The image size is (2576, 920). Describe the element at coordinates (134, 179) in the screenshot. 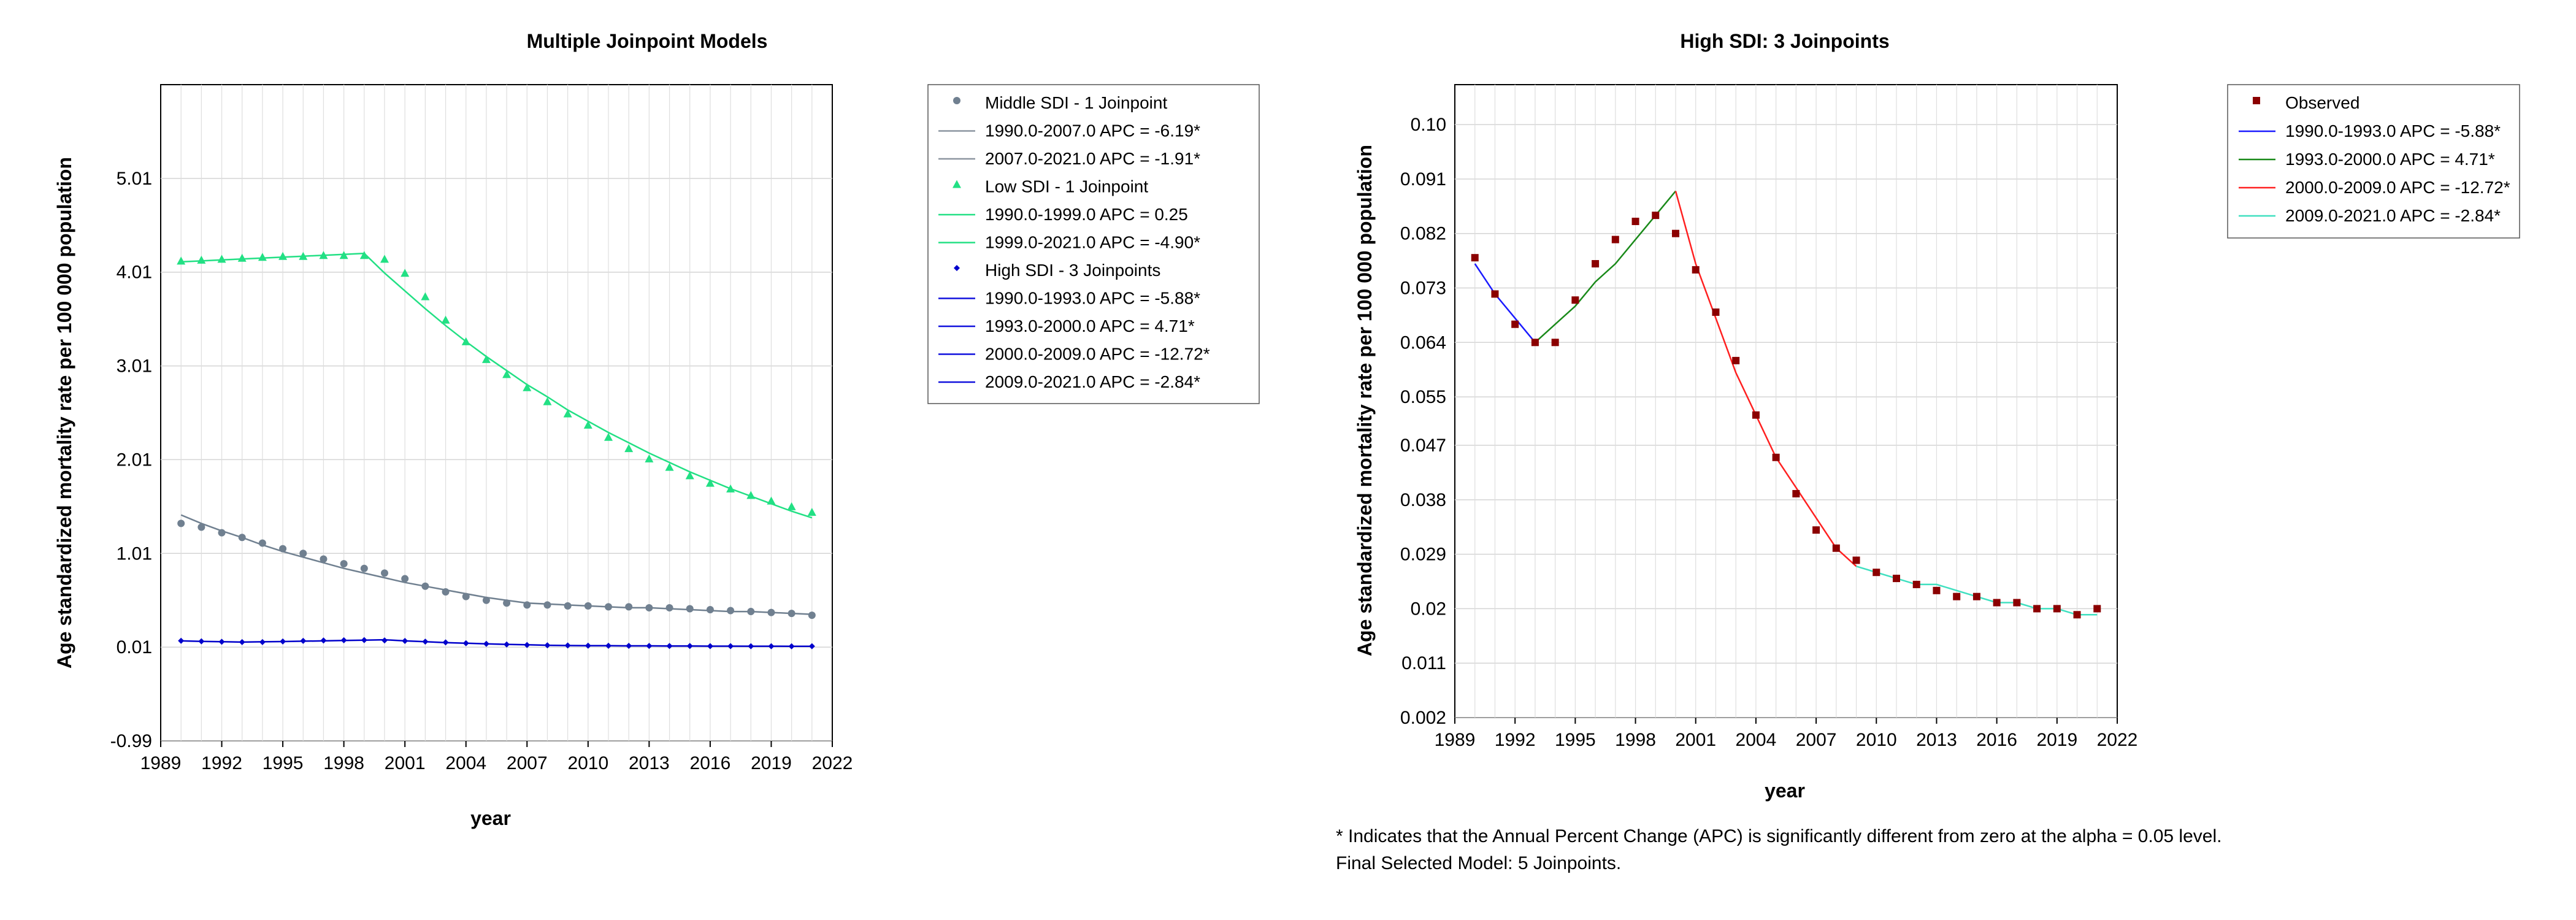

I see `y-tick-label: 5.01` at that location.